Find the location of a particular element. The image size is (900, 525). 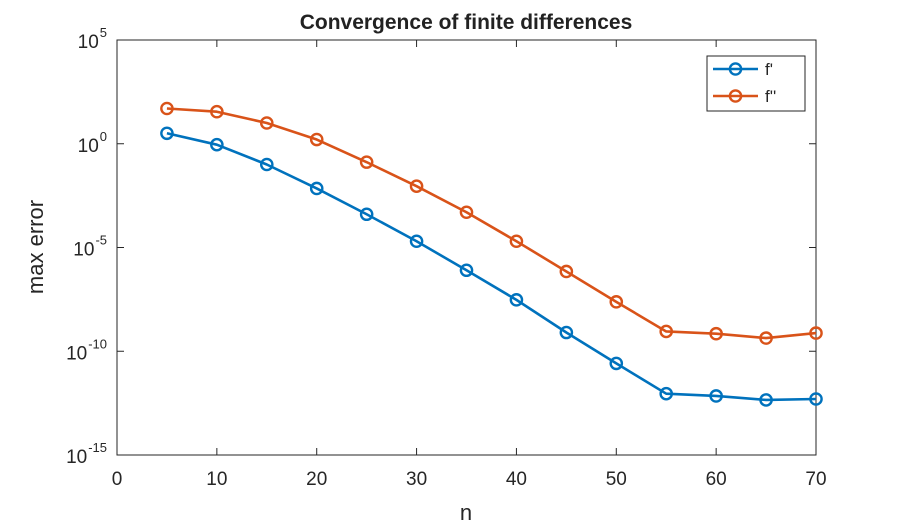

y-tick-exponent: 0 is located at coordinates (103, 136).